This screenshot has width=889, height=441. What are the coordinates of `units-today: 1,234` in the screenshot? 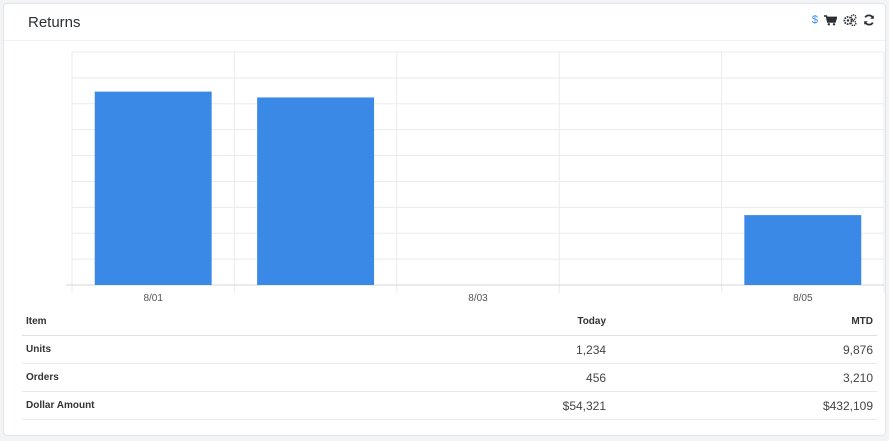 It's located at (492, 349).